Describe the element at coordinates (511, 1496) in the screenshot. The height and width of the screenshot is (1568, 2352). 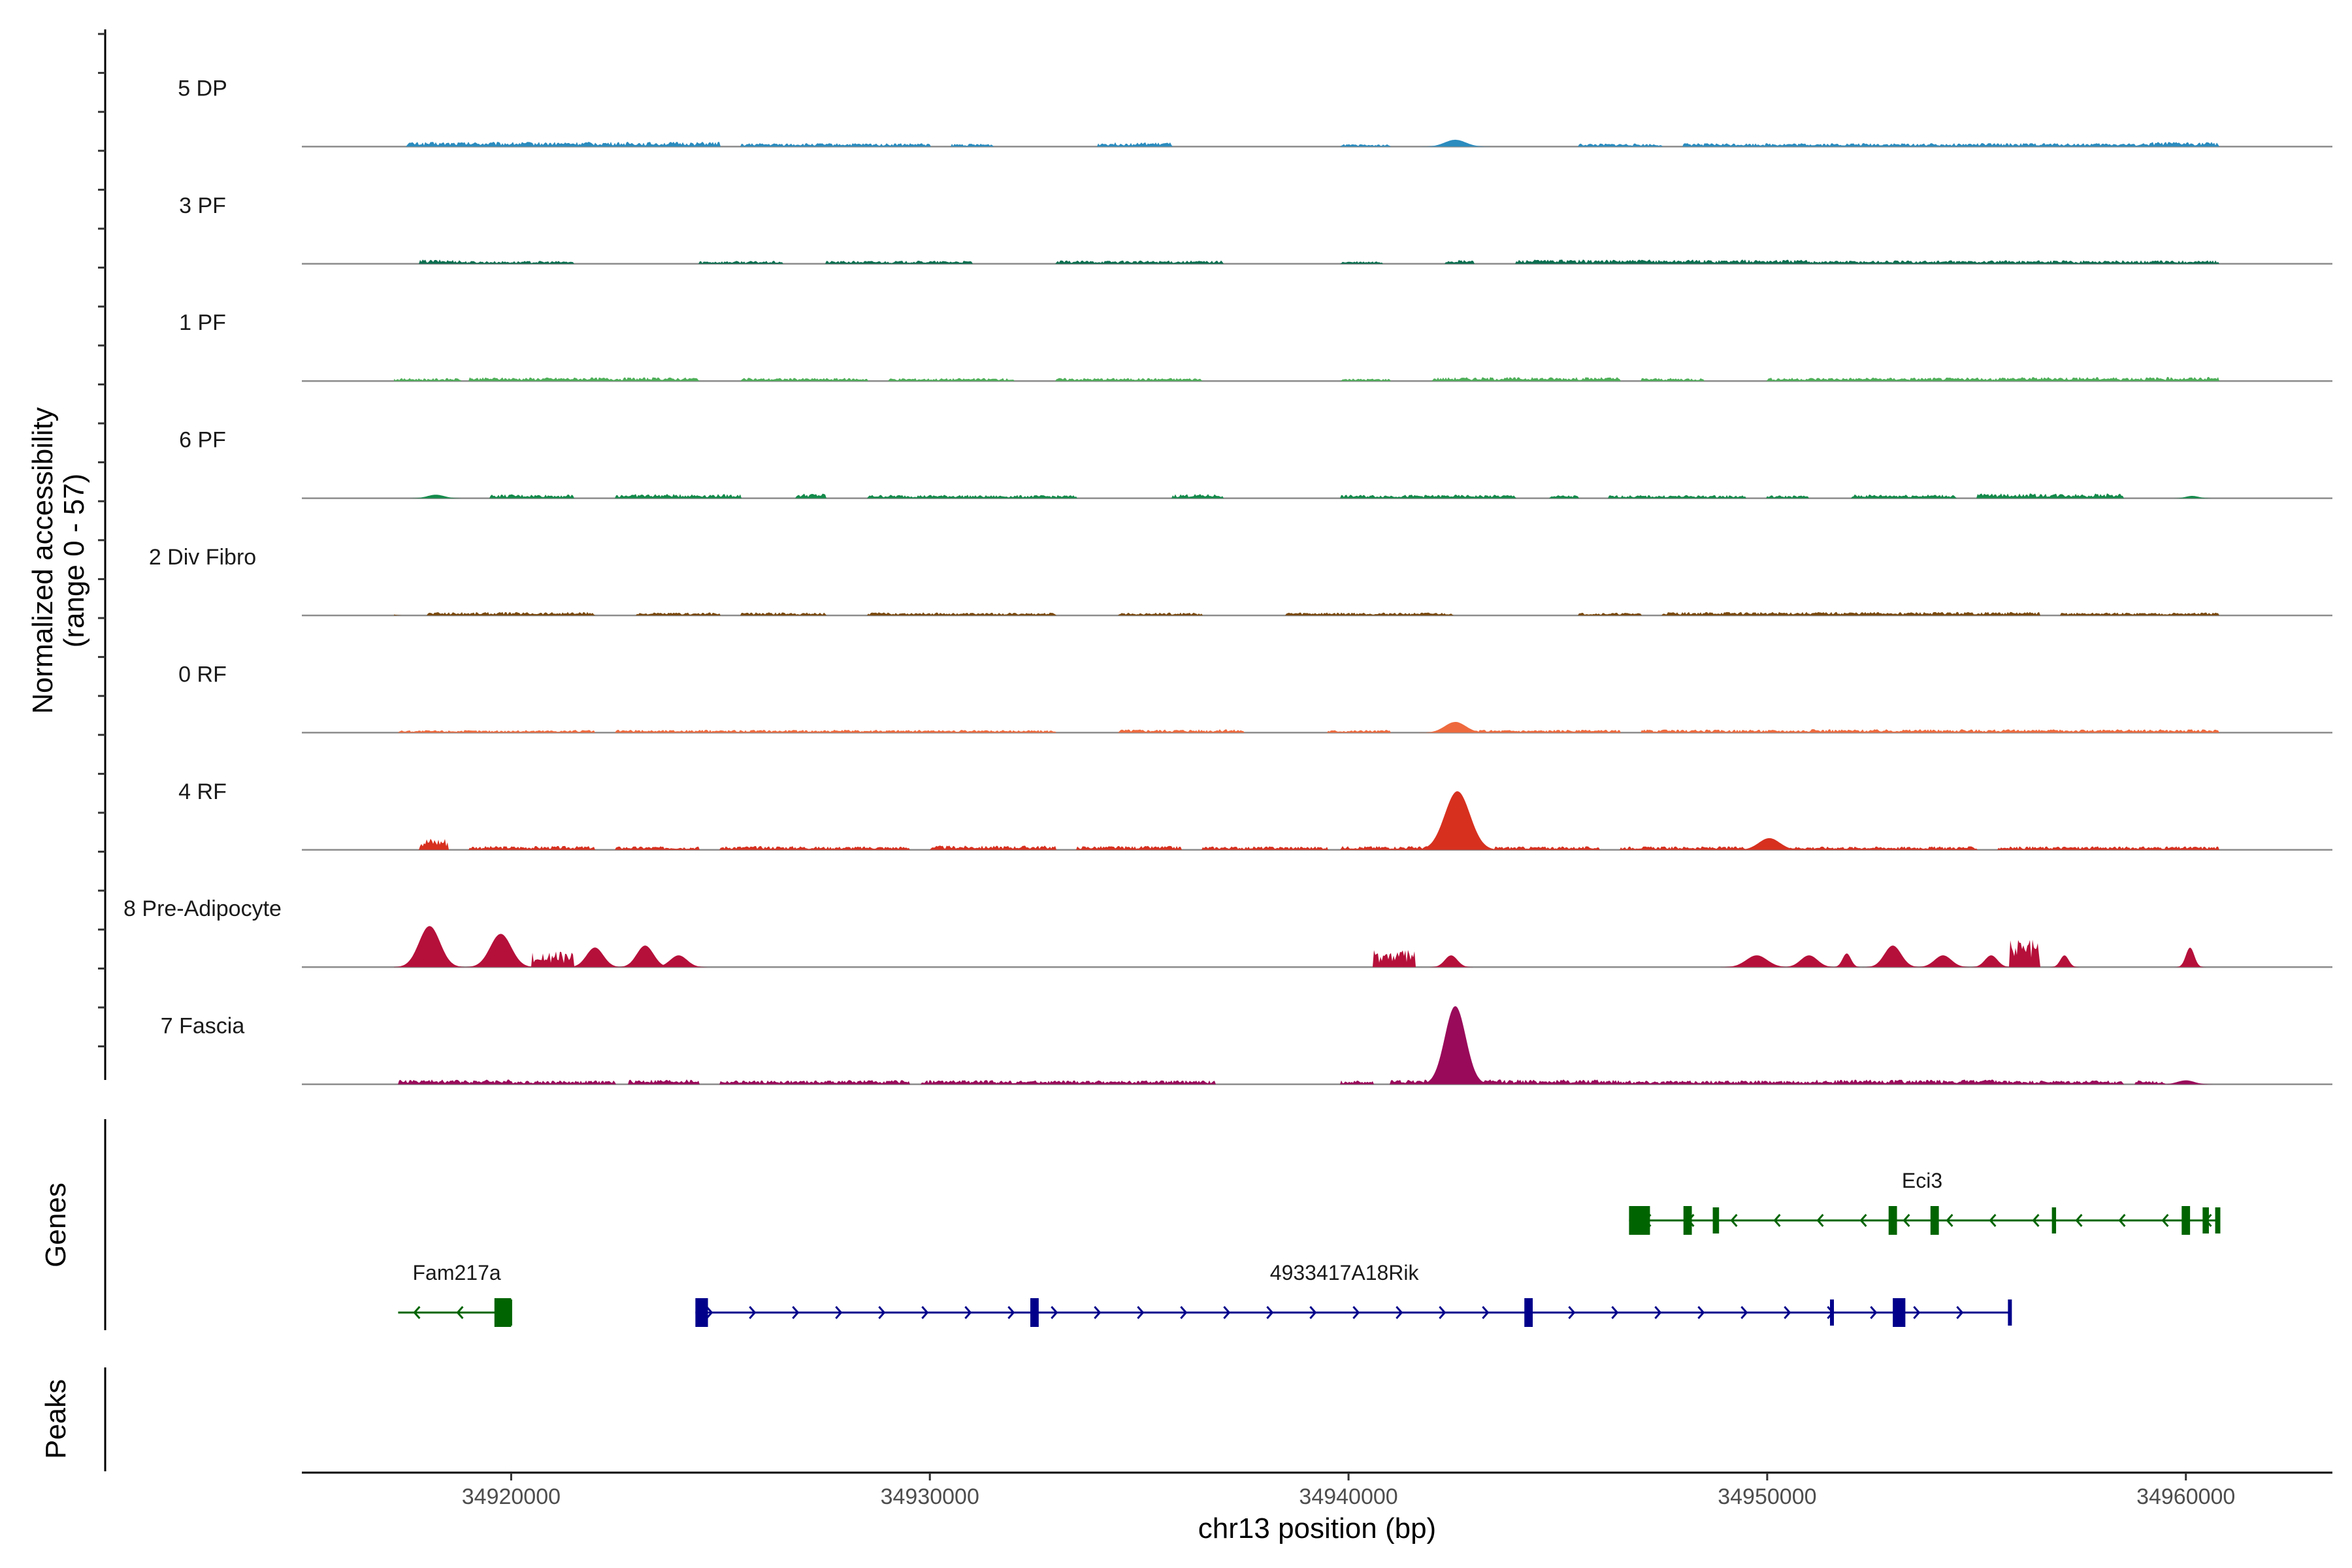
I see `x-tick-label: 34920000` at that location.